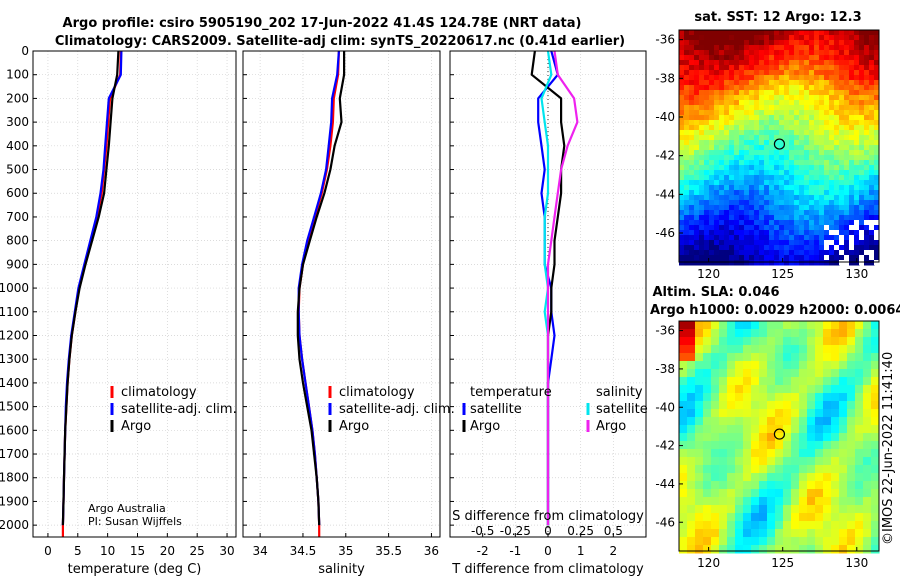 Image resolution: width=900 pixels, height=580 pixels. Describe the element at coordinates (779, 144) in the screenshot. I see `argo-location-marker` at that location.